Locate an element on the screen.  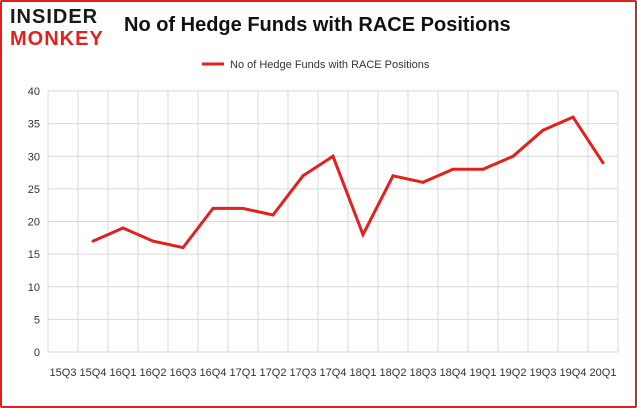
data-point-18Q3 is located at coordinates (423, 182).